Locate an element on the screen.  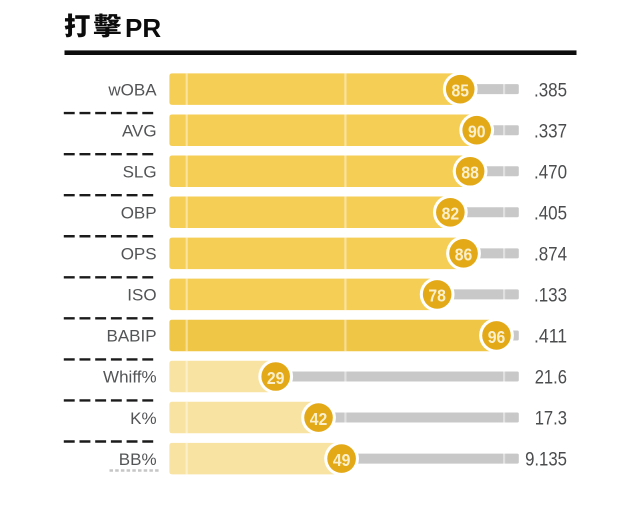
svg-text: .411 is located at coordinates (550, 337).